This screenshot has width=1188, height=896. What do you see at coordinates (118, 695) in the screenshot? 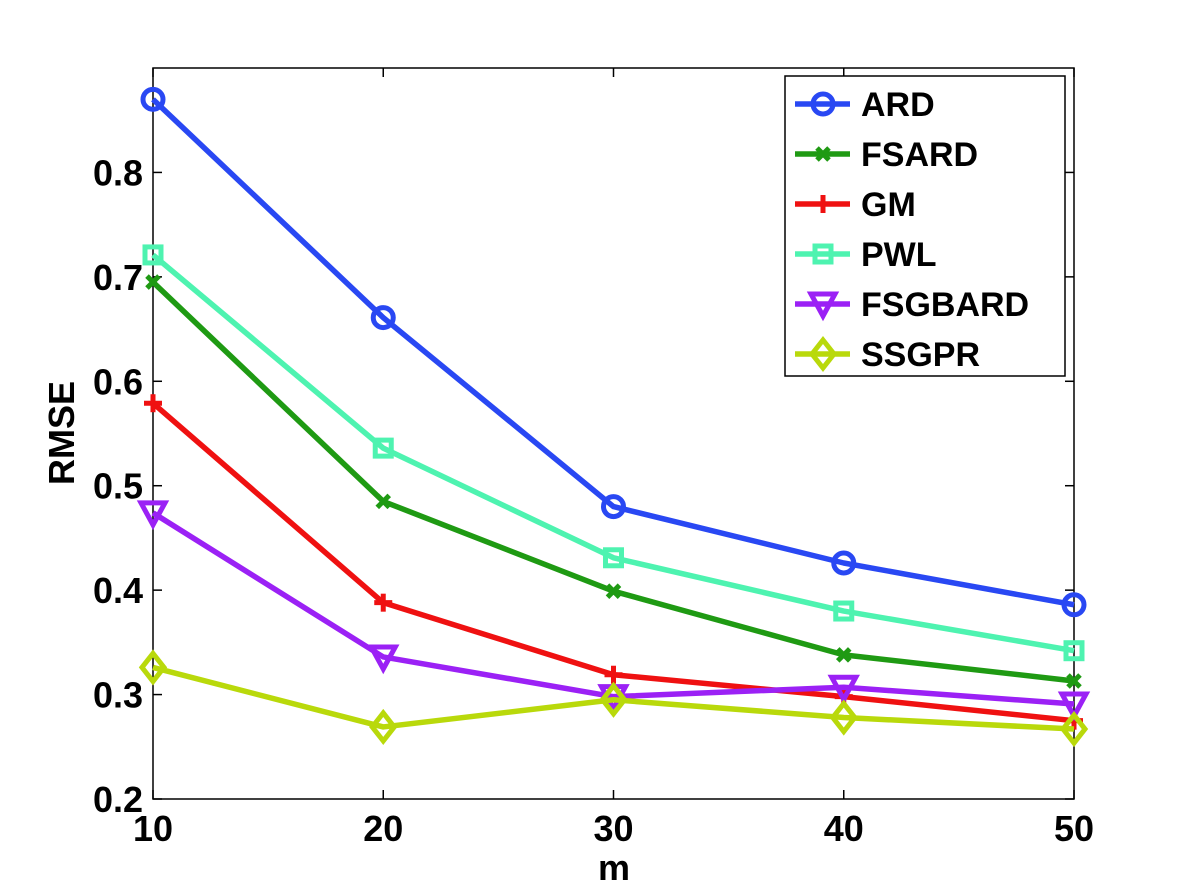
I see `y-tick-label: 0.3` at bounding box center [118, 695].